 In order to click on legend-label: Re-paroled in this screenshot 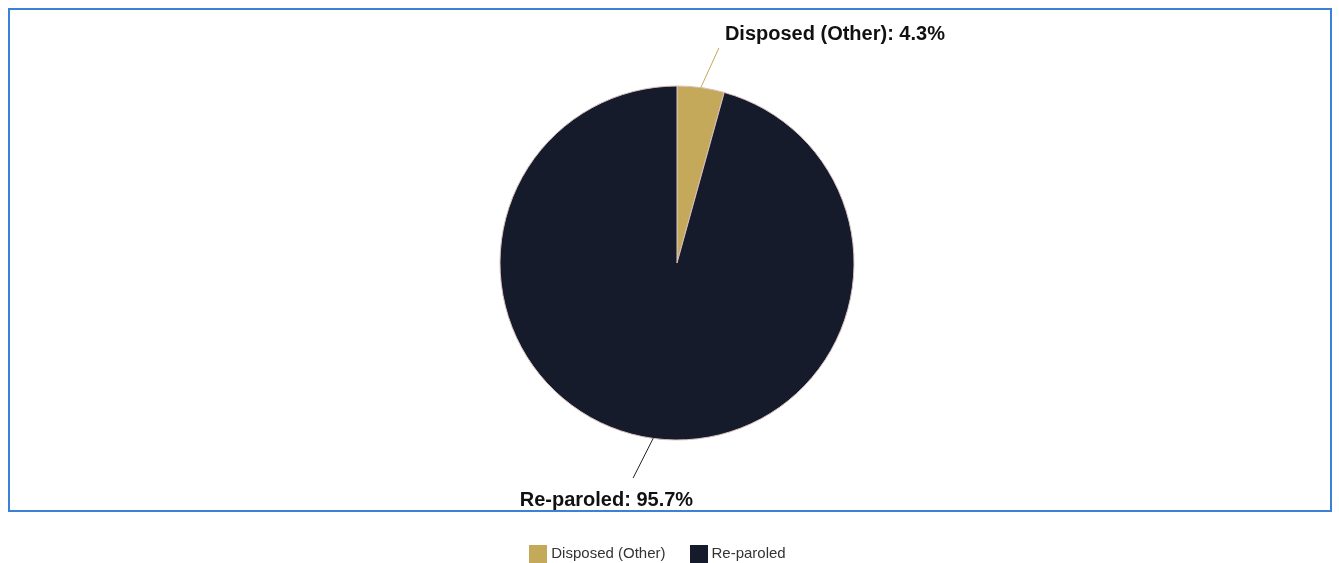, I will do `click(748, 553)`.